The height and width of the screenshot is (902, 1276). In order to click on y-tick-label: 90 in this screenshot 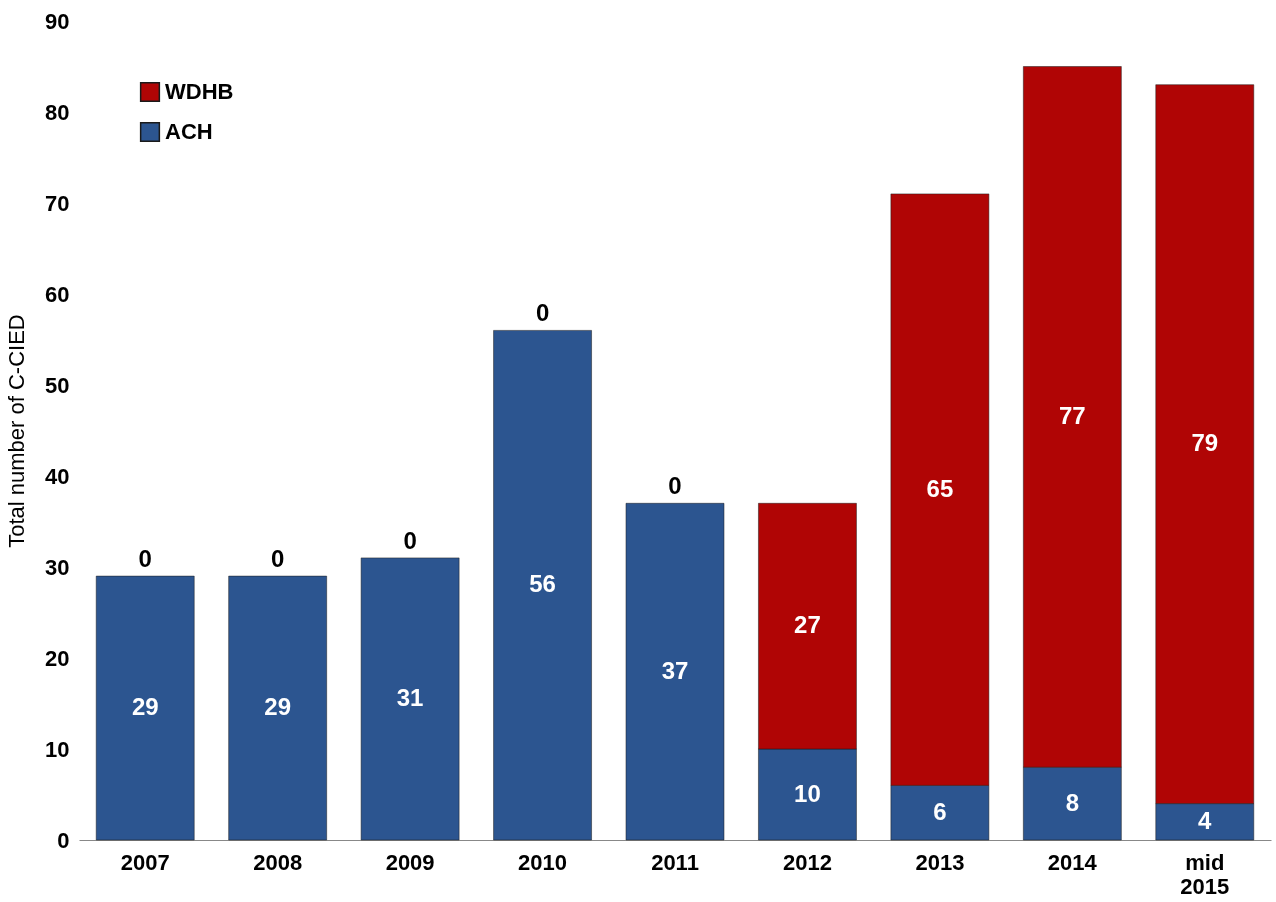, I will do `click(57, 21)`.